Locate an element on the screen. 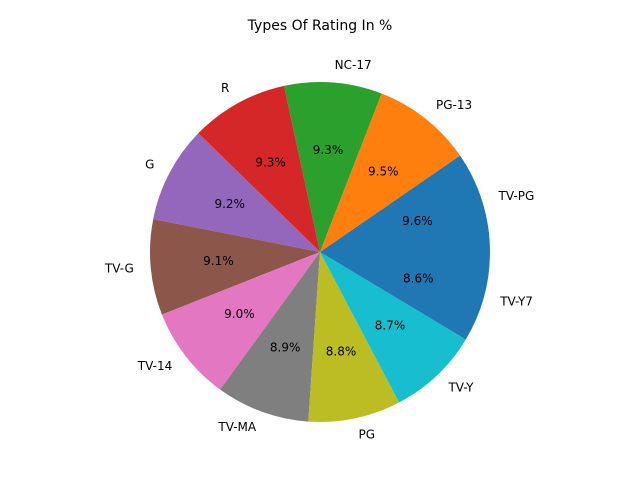 Image resolution: width=640 pixels, height=480 pixels. pie-slice-tv-g is located at coordinates (234, 267).